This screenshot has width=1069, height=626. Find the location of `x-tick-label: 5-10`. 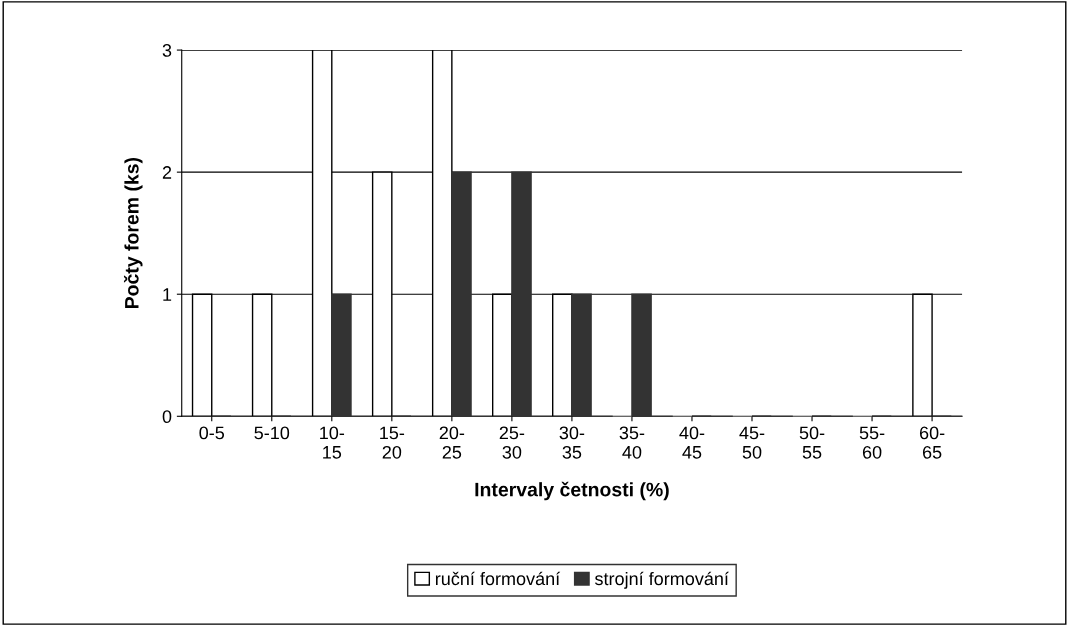

x-tick-label: 5-10 is located at coordinates (272, 433).